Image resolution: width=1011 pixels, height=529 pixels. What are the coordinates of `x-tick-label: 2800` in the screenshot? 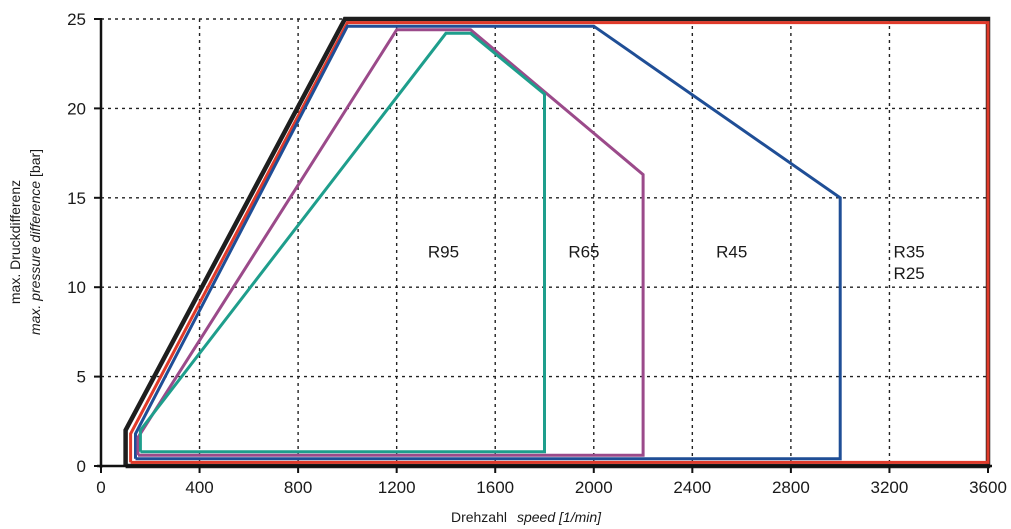 It's located at (791, 487).